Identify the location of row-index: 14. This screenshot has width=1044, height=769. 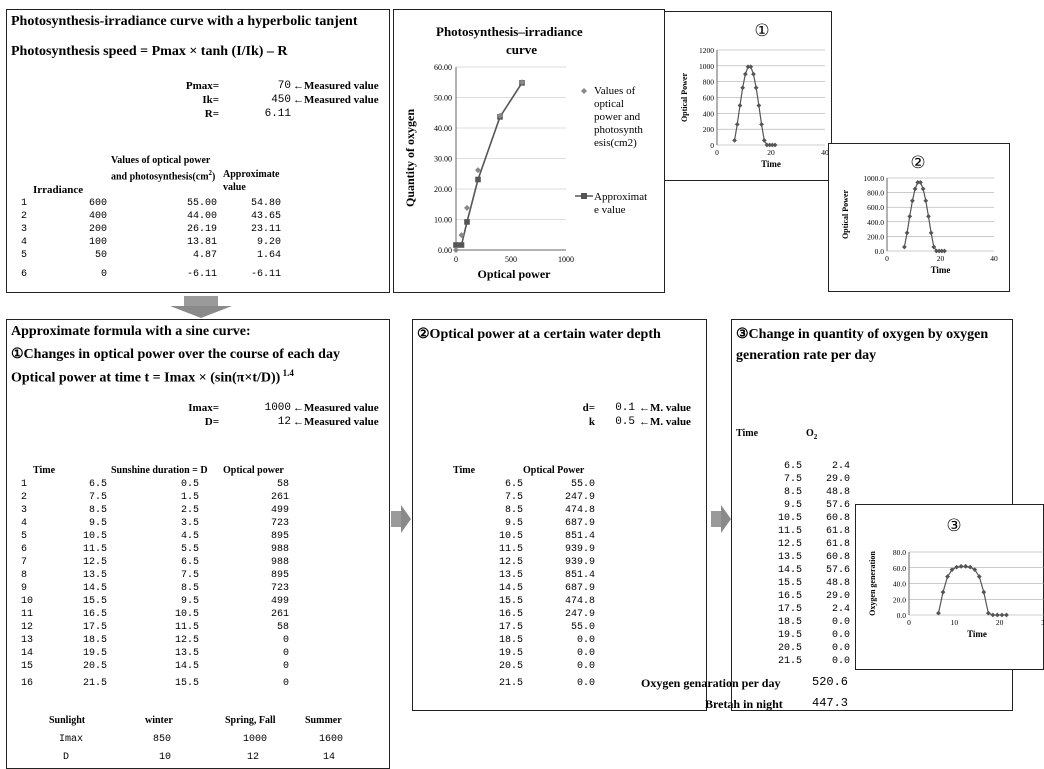
(27, 653).